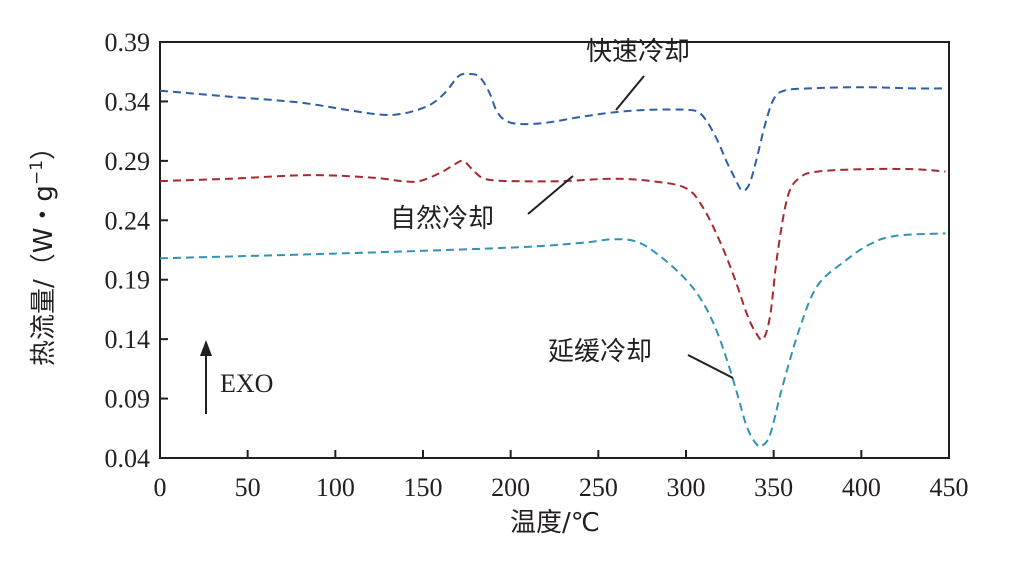 This screenshot has height=563, width=1024. What do you see at coordinates (561, 476) in the screenshot?
I see `x-axis-ticks: 0 50 100 150 200 250 300 350 400 450` at bounding box center [561, 476].